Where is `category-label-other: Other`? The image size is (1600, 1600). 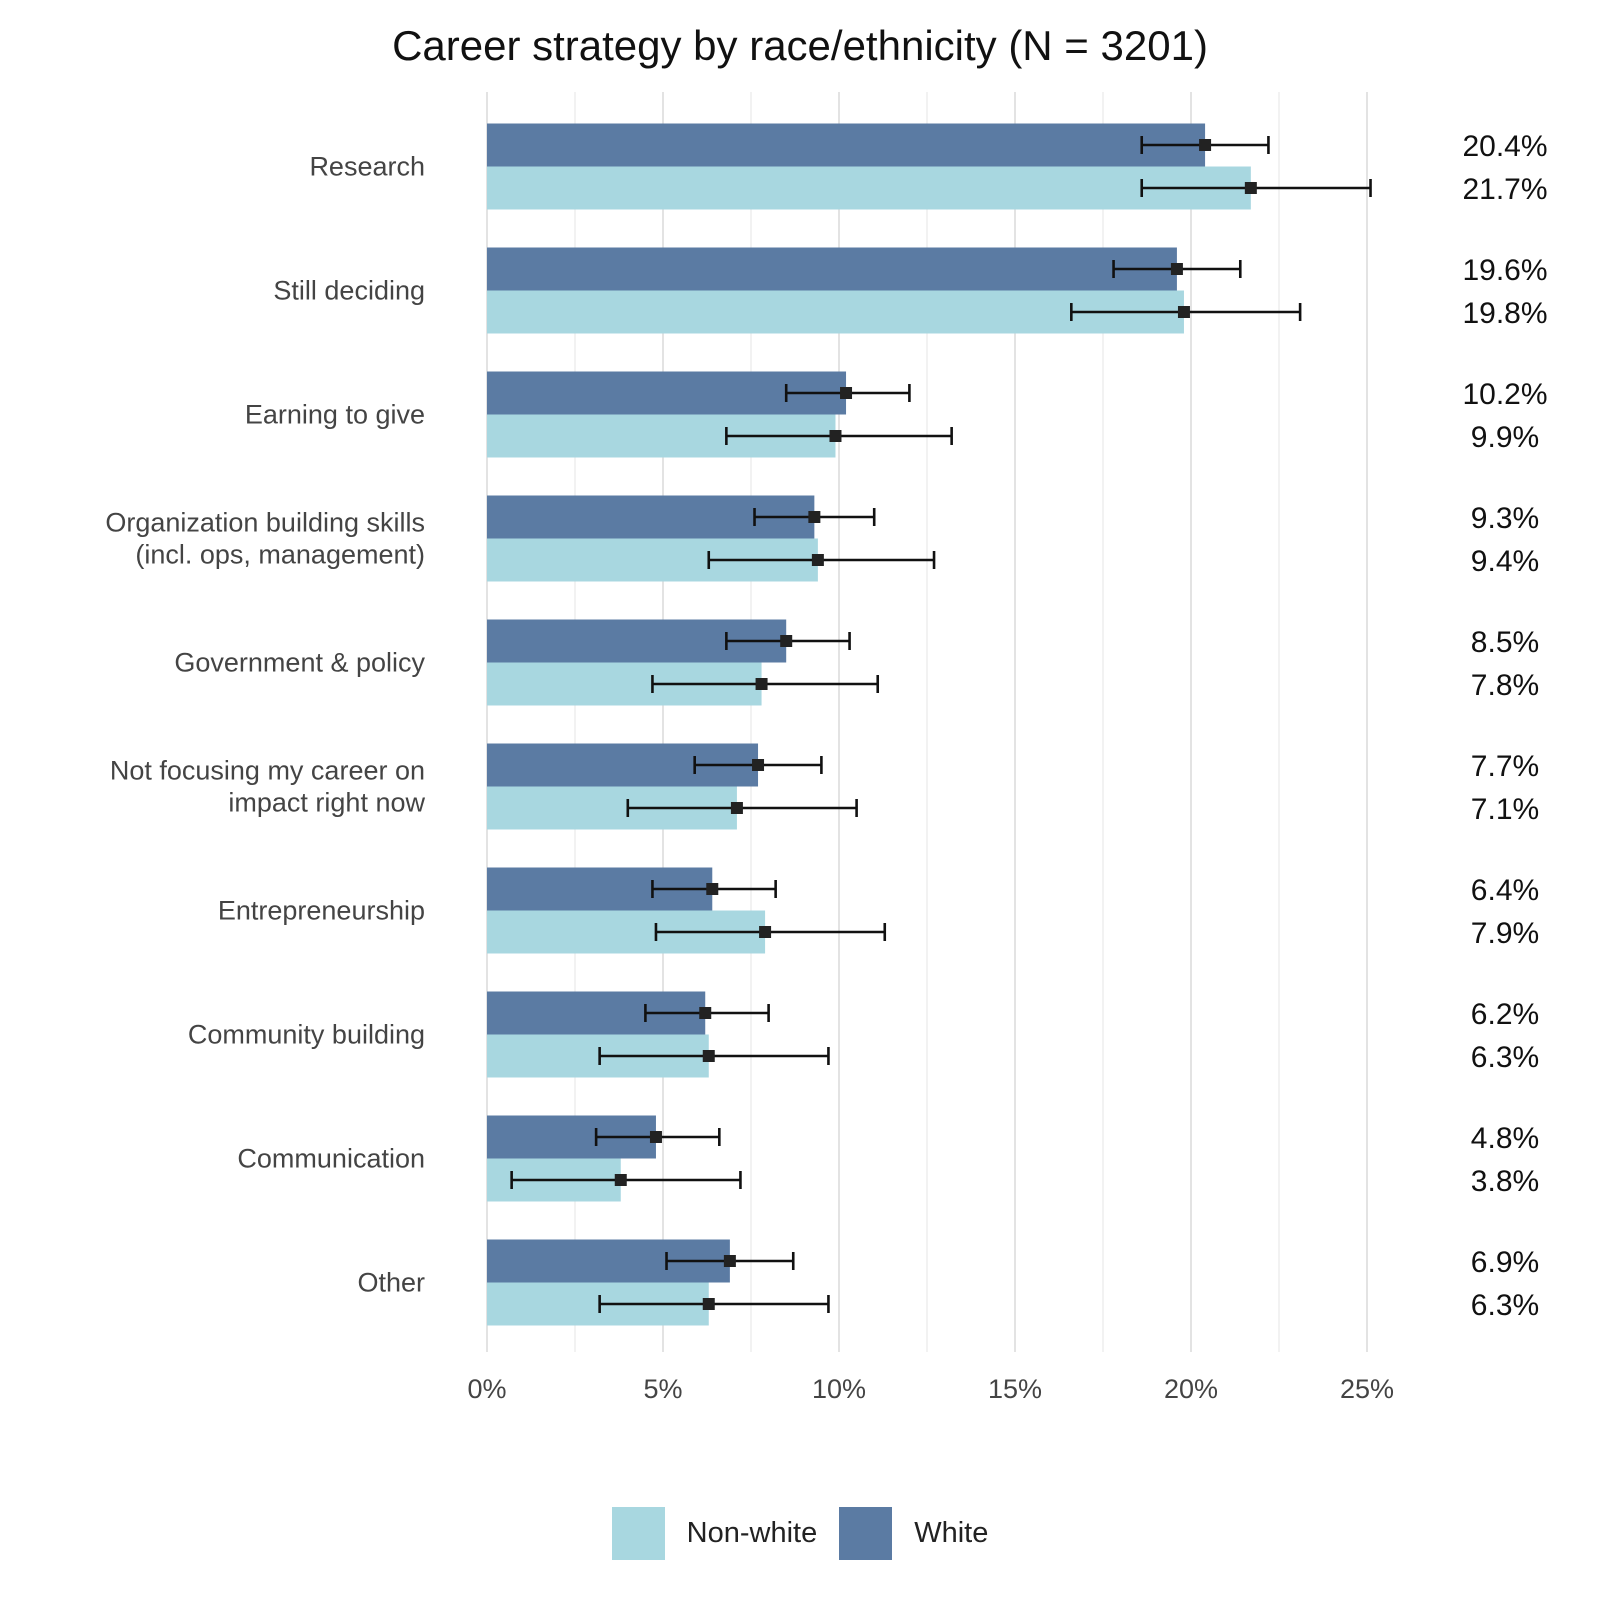
category-label-other: Other is located at coordinates (391, 1283).